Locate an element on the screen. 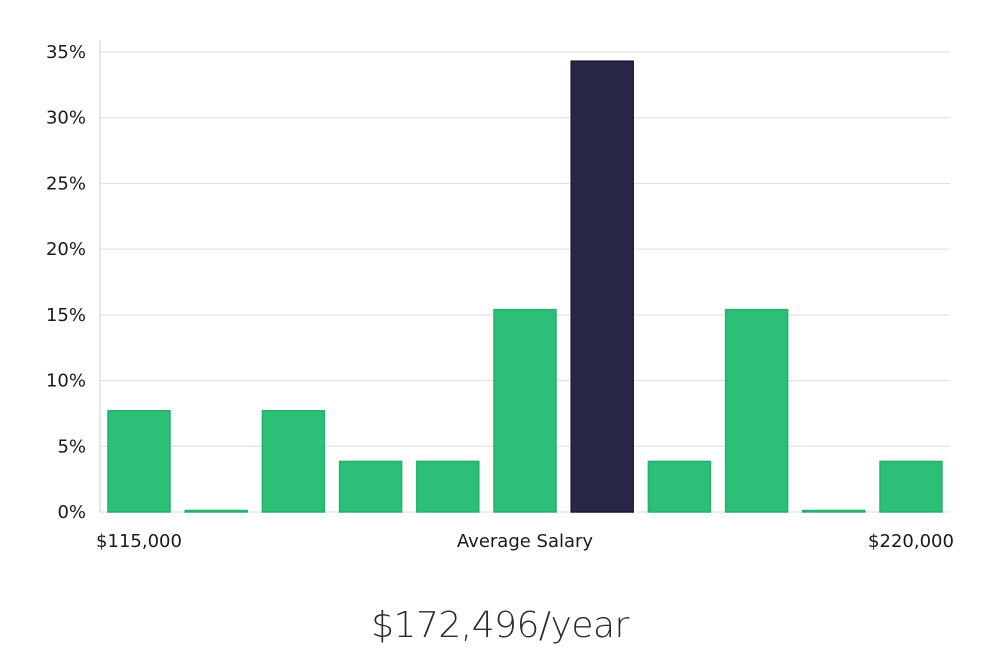 This screenshot has height=660, width=1000. y-tick-label: 10% is located at coordinates (66, 381).